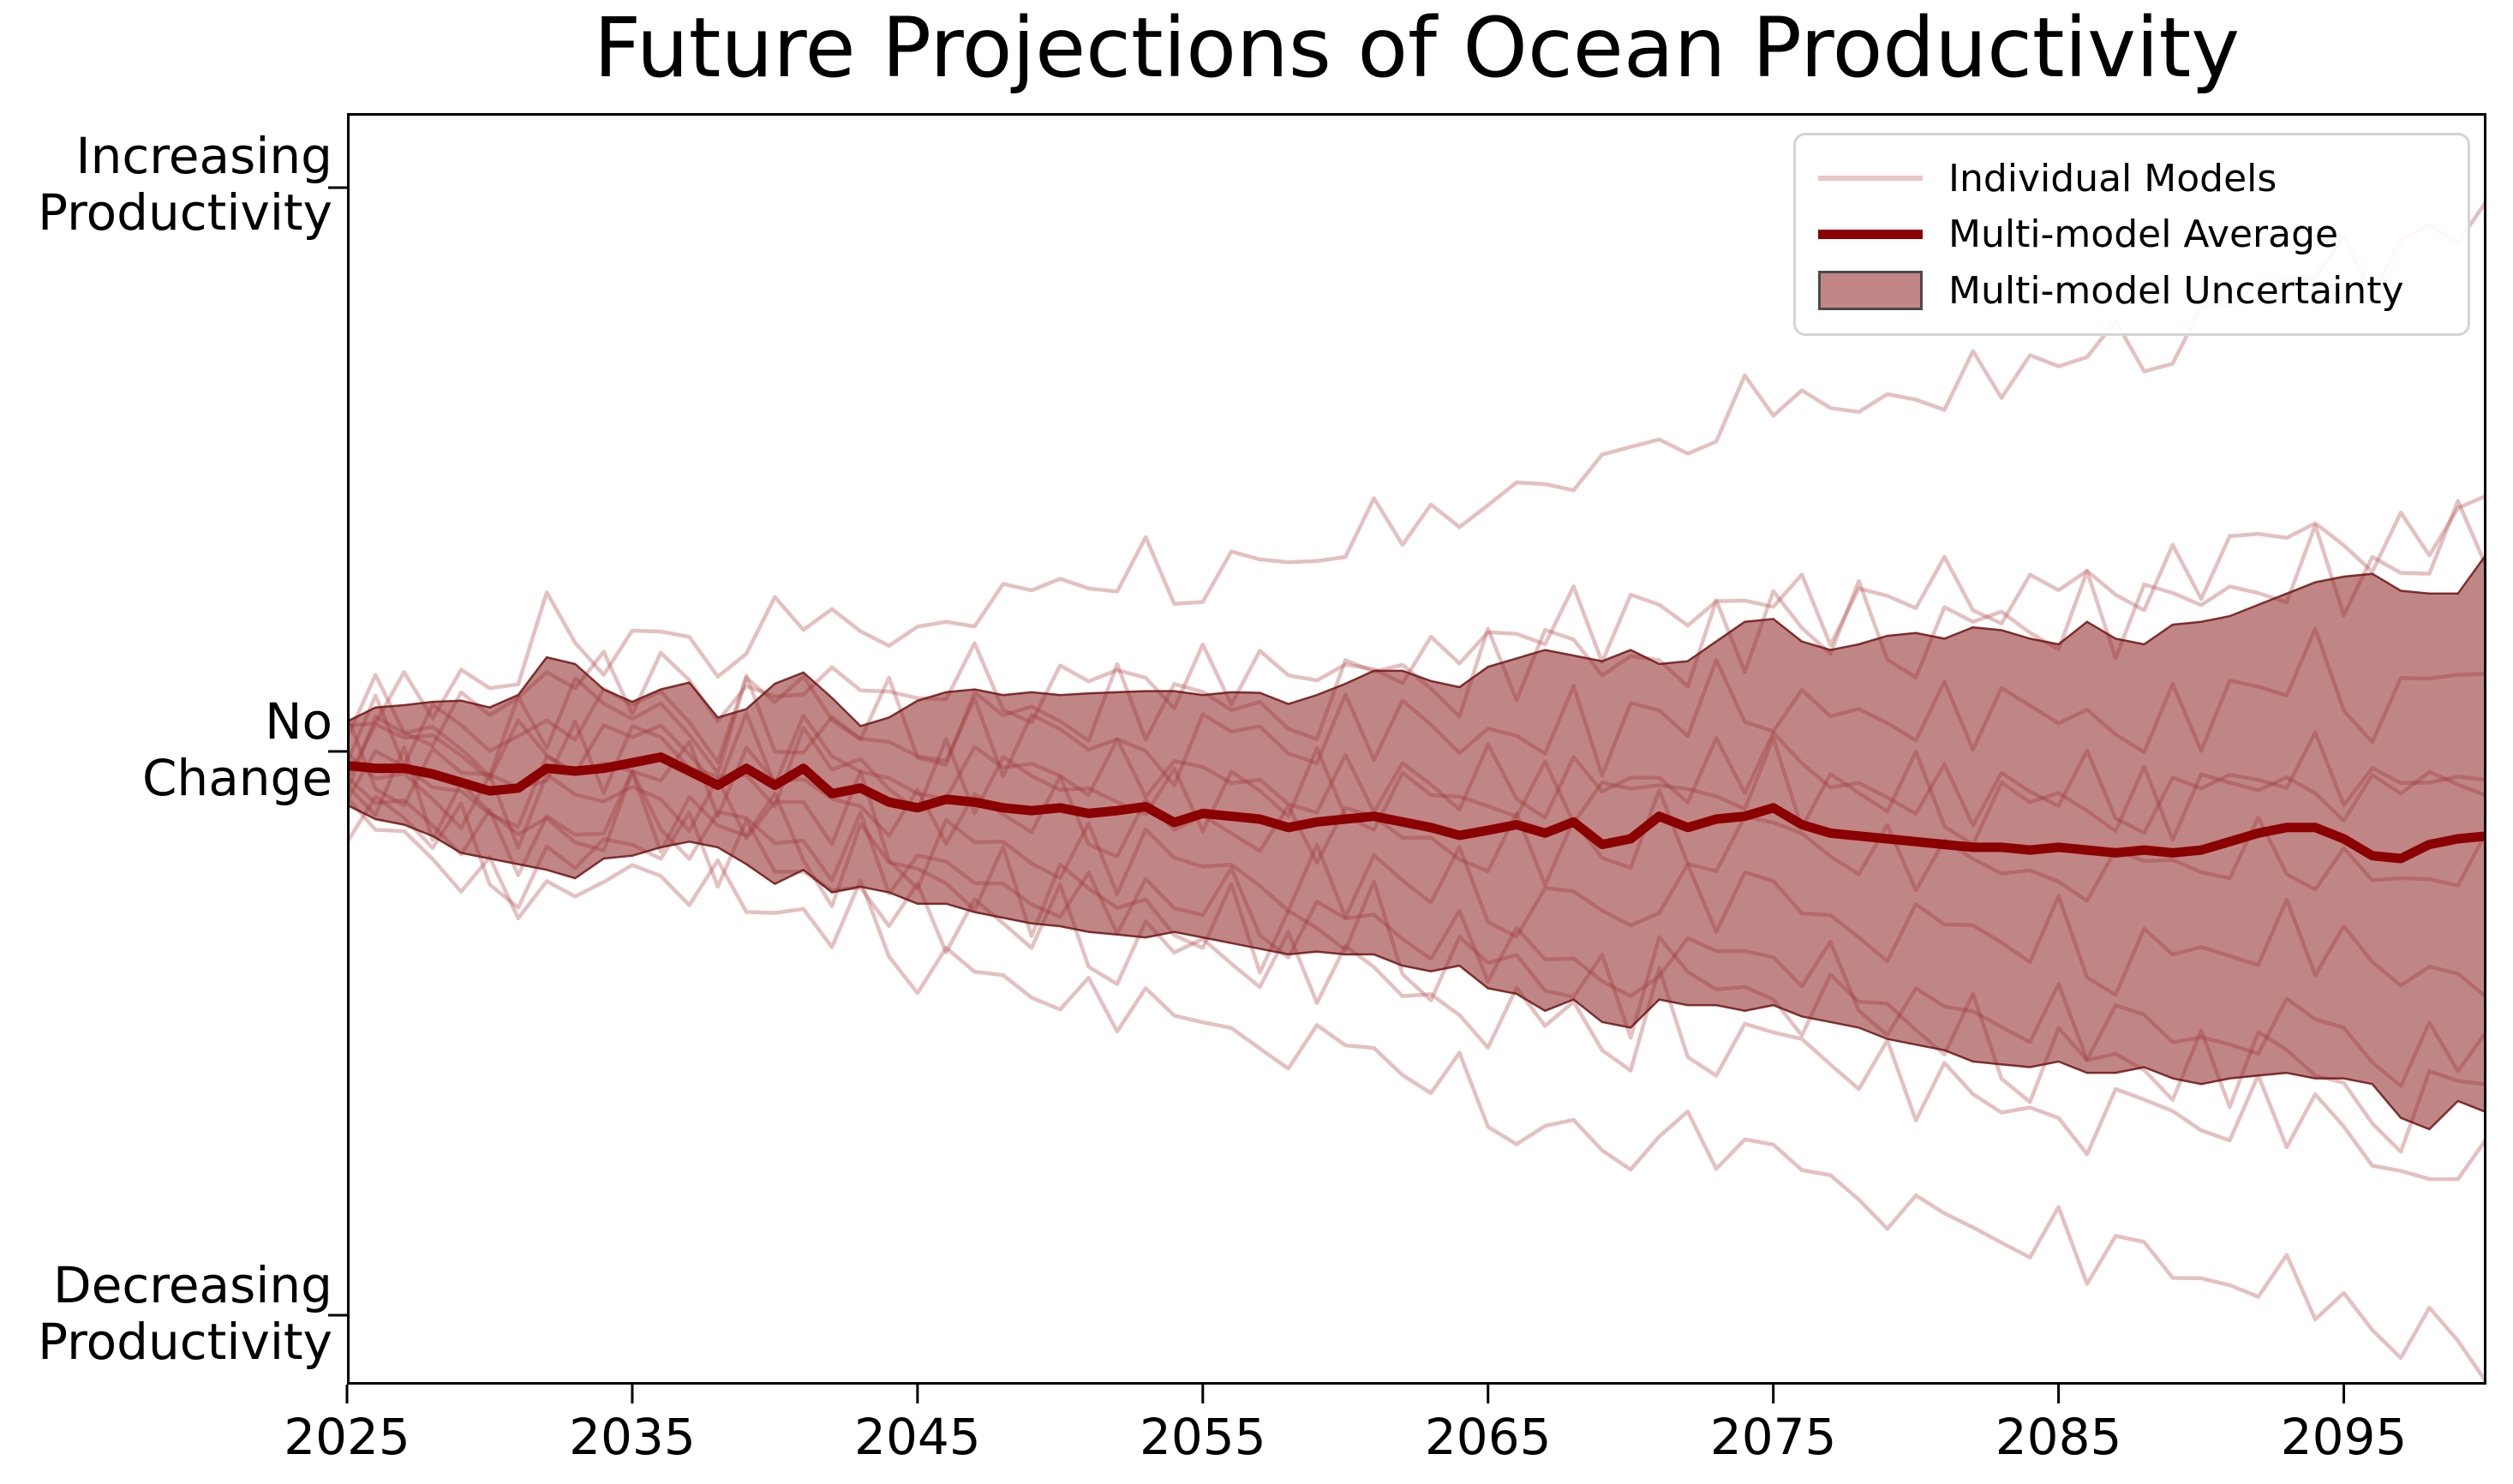 The image size is (2513, 1484). What do you see at coordinates (1773, 1437) in the screenshot?
I see `x-tick-label: 2075` at bounding box center [1773, 1437].